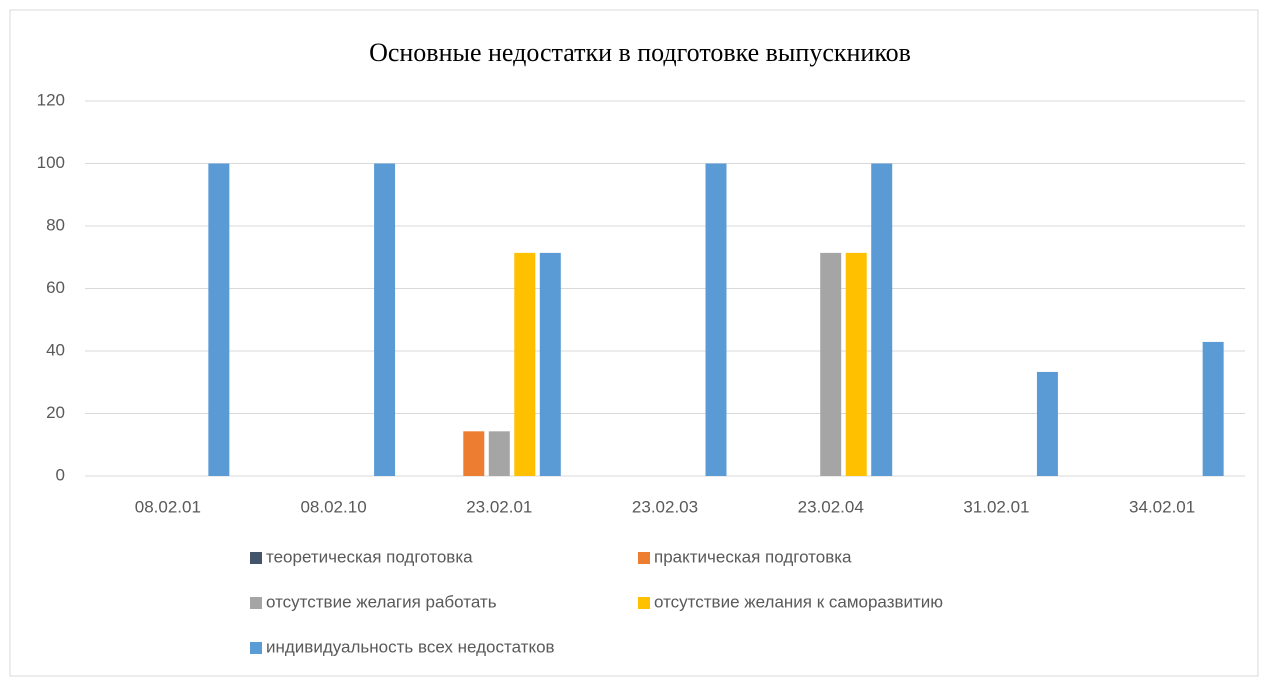 The height and width of the screenshot is (683, 1265). What do you see at coordinates (51, 99) in the screenshot?
I see `y-tick-label: 120` at bounding box center [51, 99].